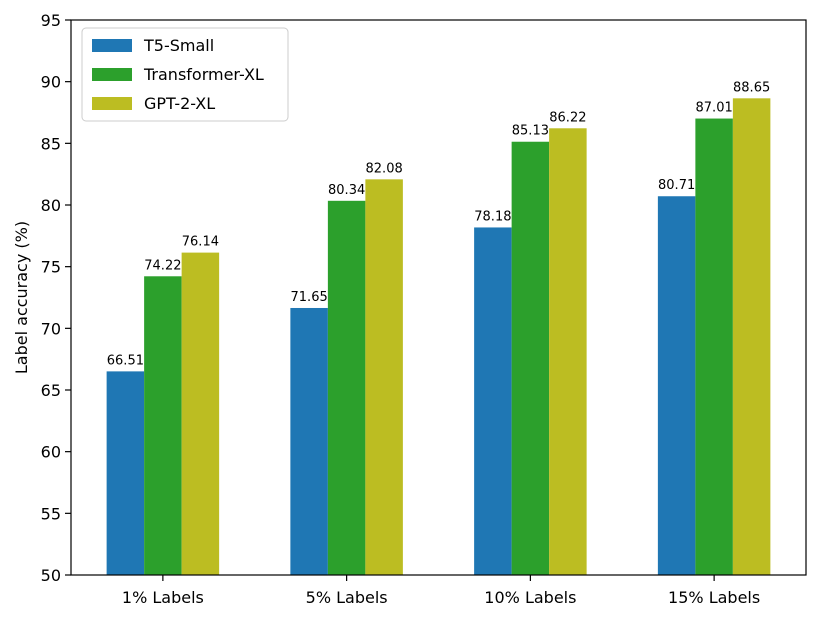 This screenshot has width=831, height=619. I want to click on x-tick-label: 15% Labels, so click(714, 597).